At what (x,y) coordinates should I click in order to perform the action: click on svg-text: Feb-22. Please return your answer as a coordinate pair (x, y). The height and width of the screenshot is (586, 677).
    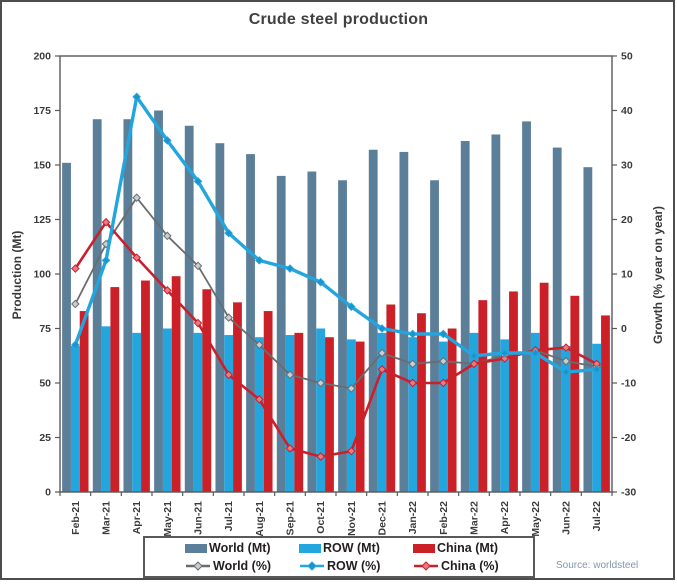
    Looking at the image, I should click on (444, 518).